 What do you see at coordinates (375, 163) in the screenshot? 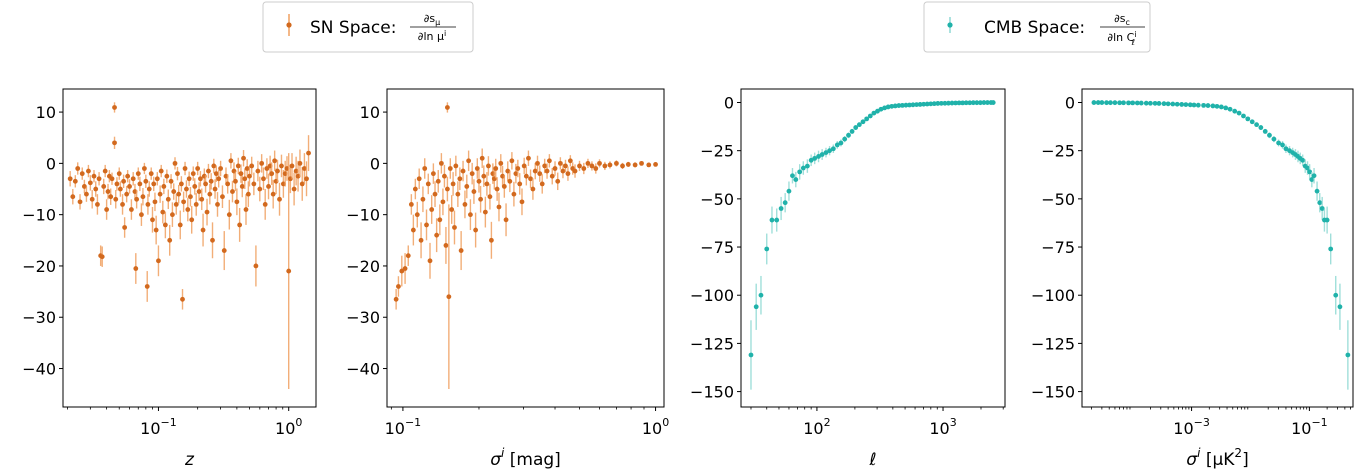
I see `y-tick-label: 0` at bounding box center [375, 163].